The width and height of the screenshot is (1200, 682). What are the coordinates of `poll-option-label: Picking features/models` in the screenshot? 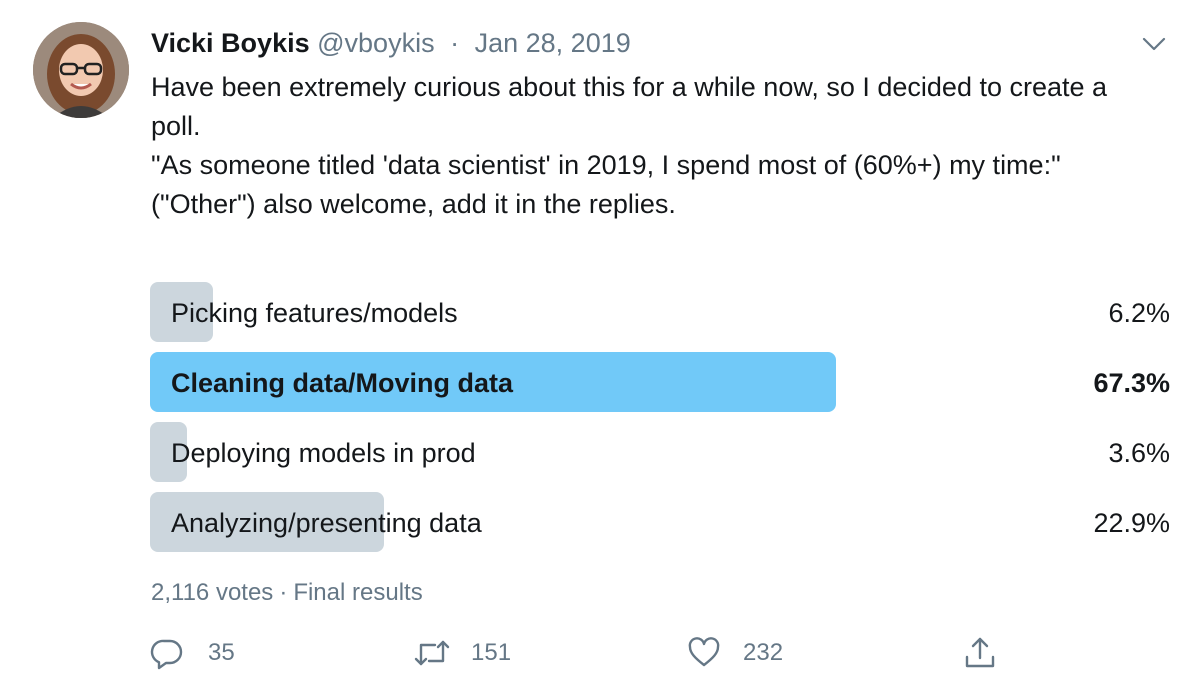 It's located at (314, 313).